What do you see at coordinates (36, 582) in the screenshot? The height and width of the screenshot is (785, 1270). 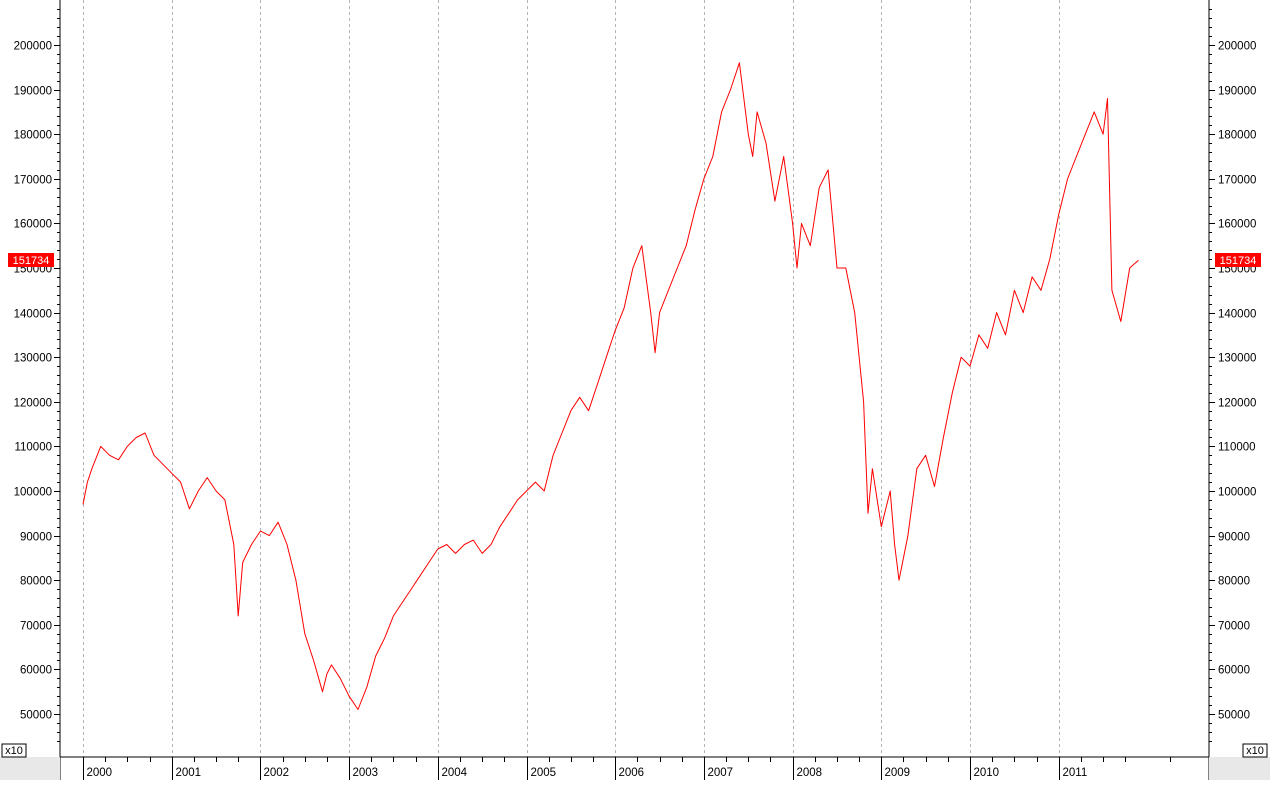 I see `y-tick-label-left: 80000` at bounding box center [36, 582].